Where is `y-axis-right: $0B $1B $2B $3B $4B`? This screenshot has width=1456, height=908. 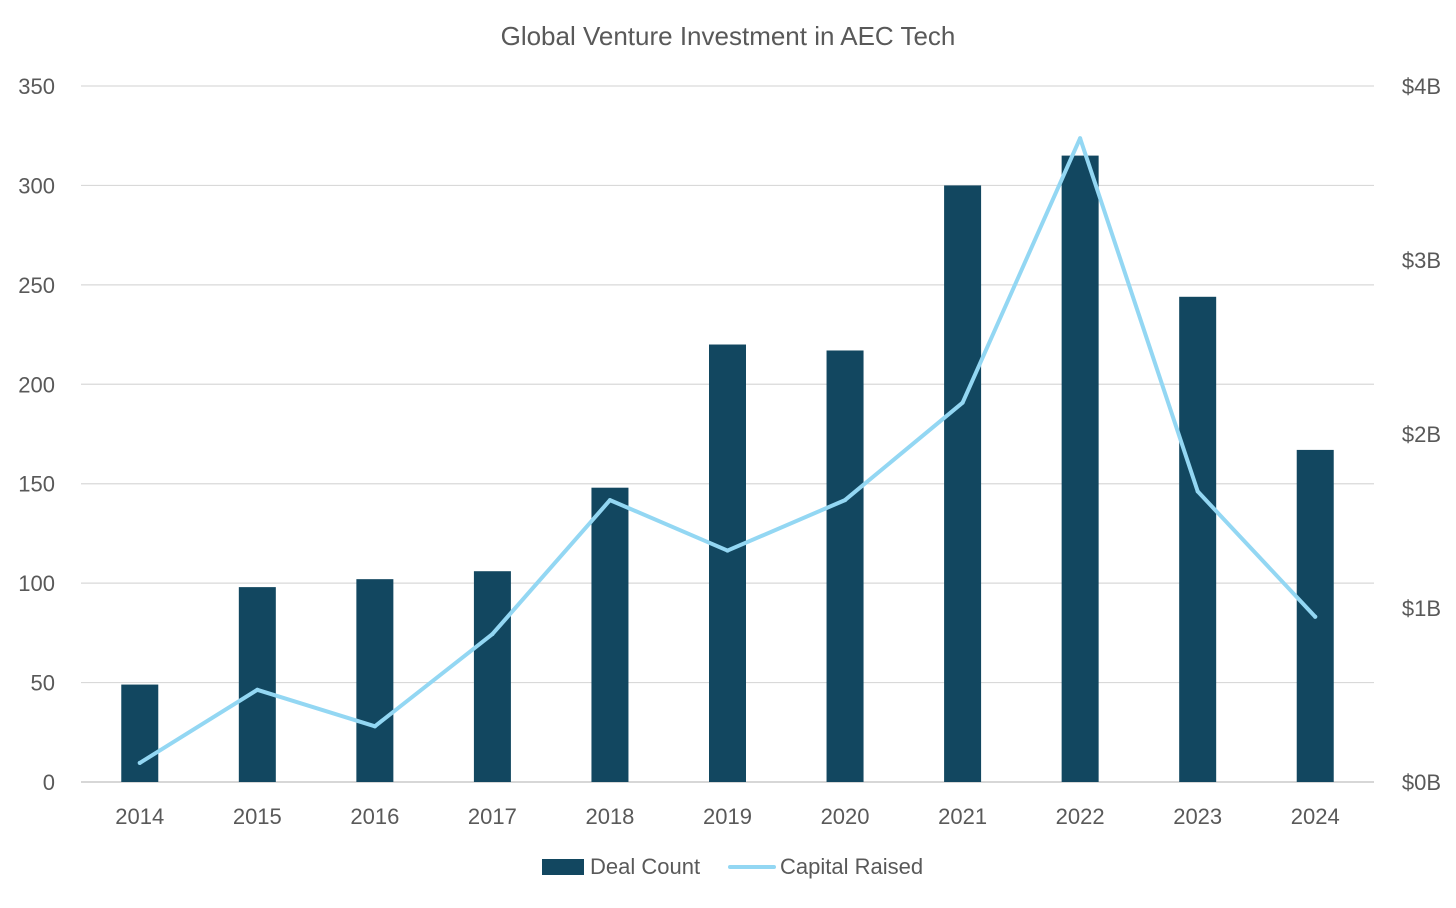
y-axis-right: $0B $1B $2B $3B $4B is located at coordinates (1421, 434).